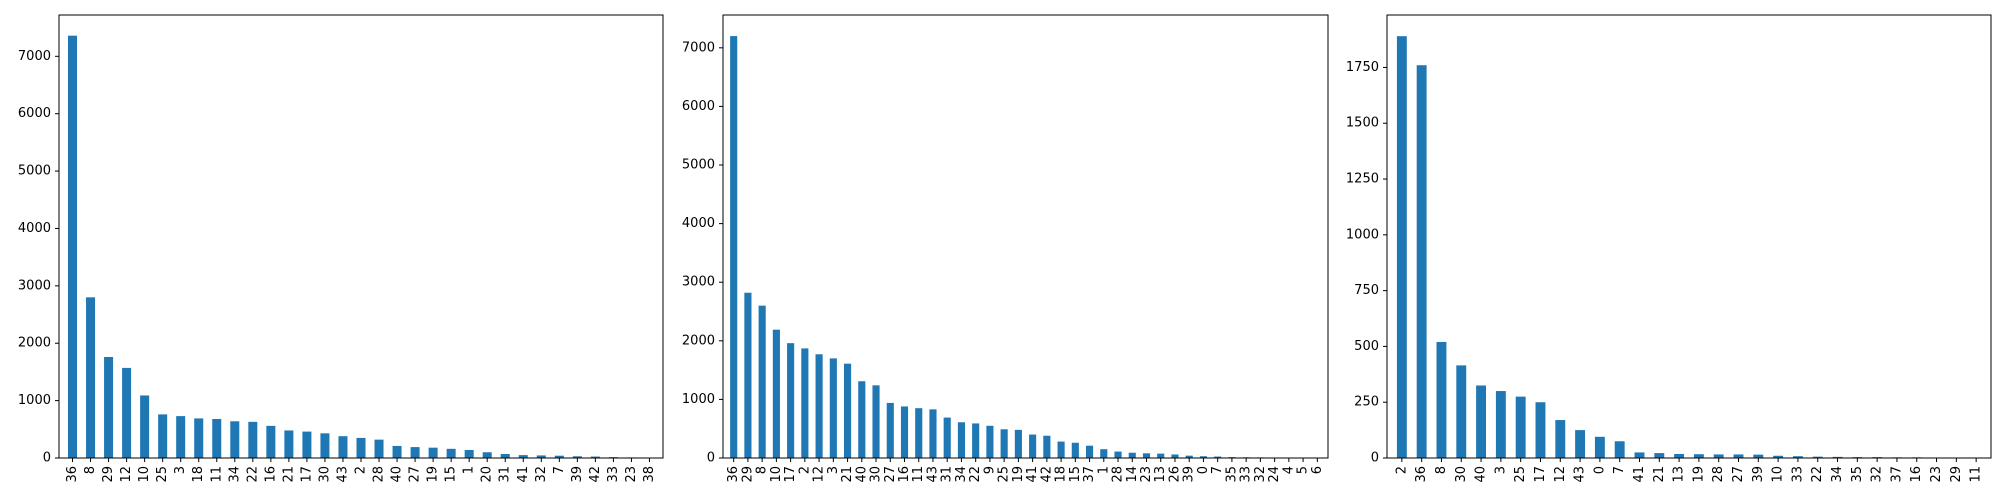 This screenshot has height=500, width=2000. I want to click on x-tick-label: 36, so click(1421, 474).